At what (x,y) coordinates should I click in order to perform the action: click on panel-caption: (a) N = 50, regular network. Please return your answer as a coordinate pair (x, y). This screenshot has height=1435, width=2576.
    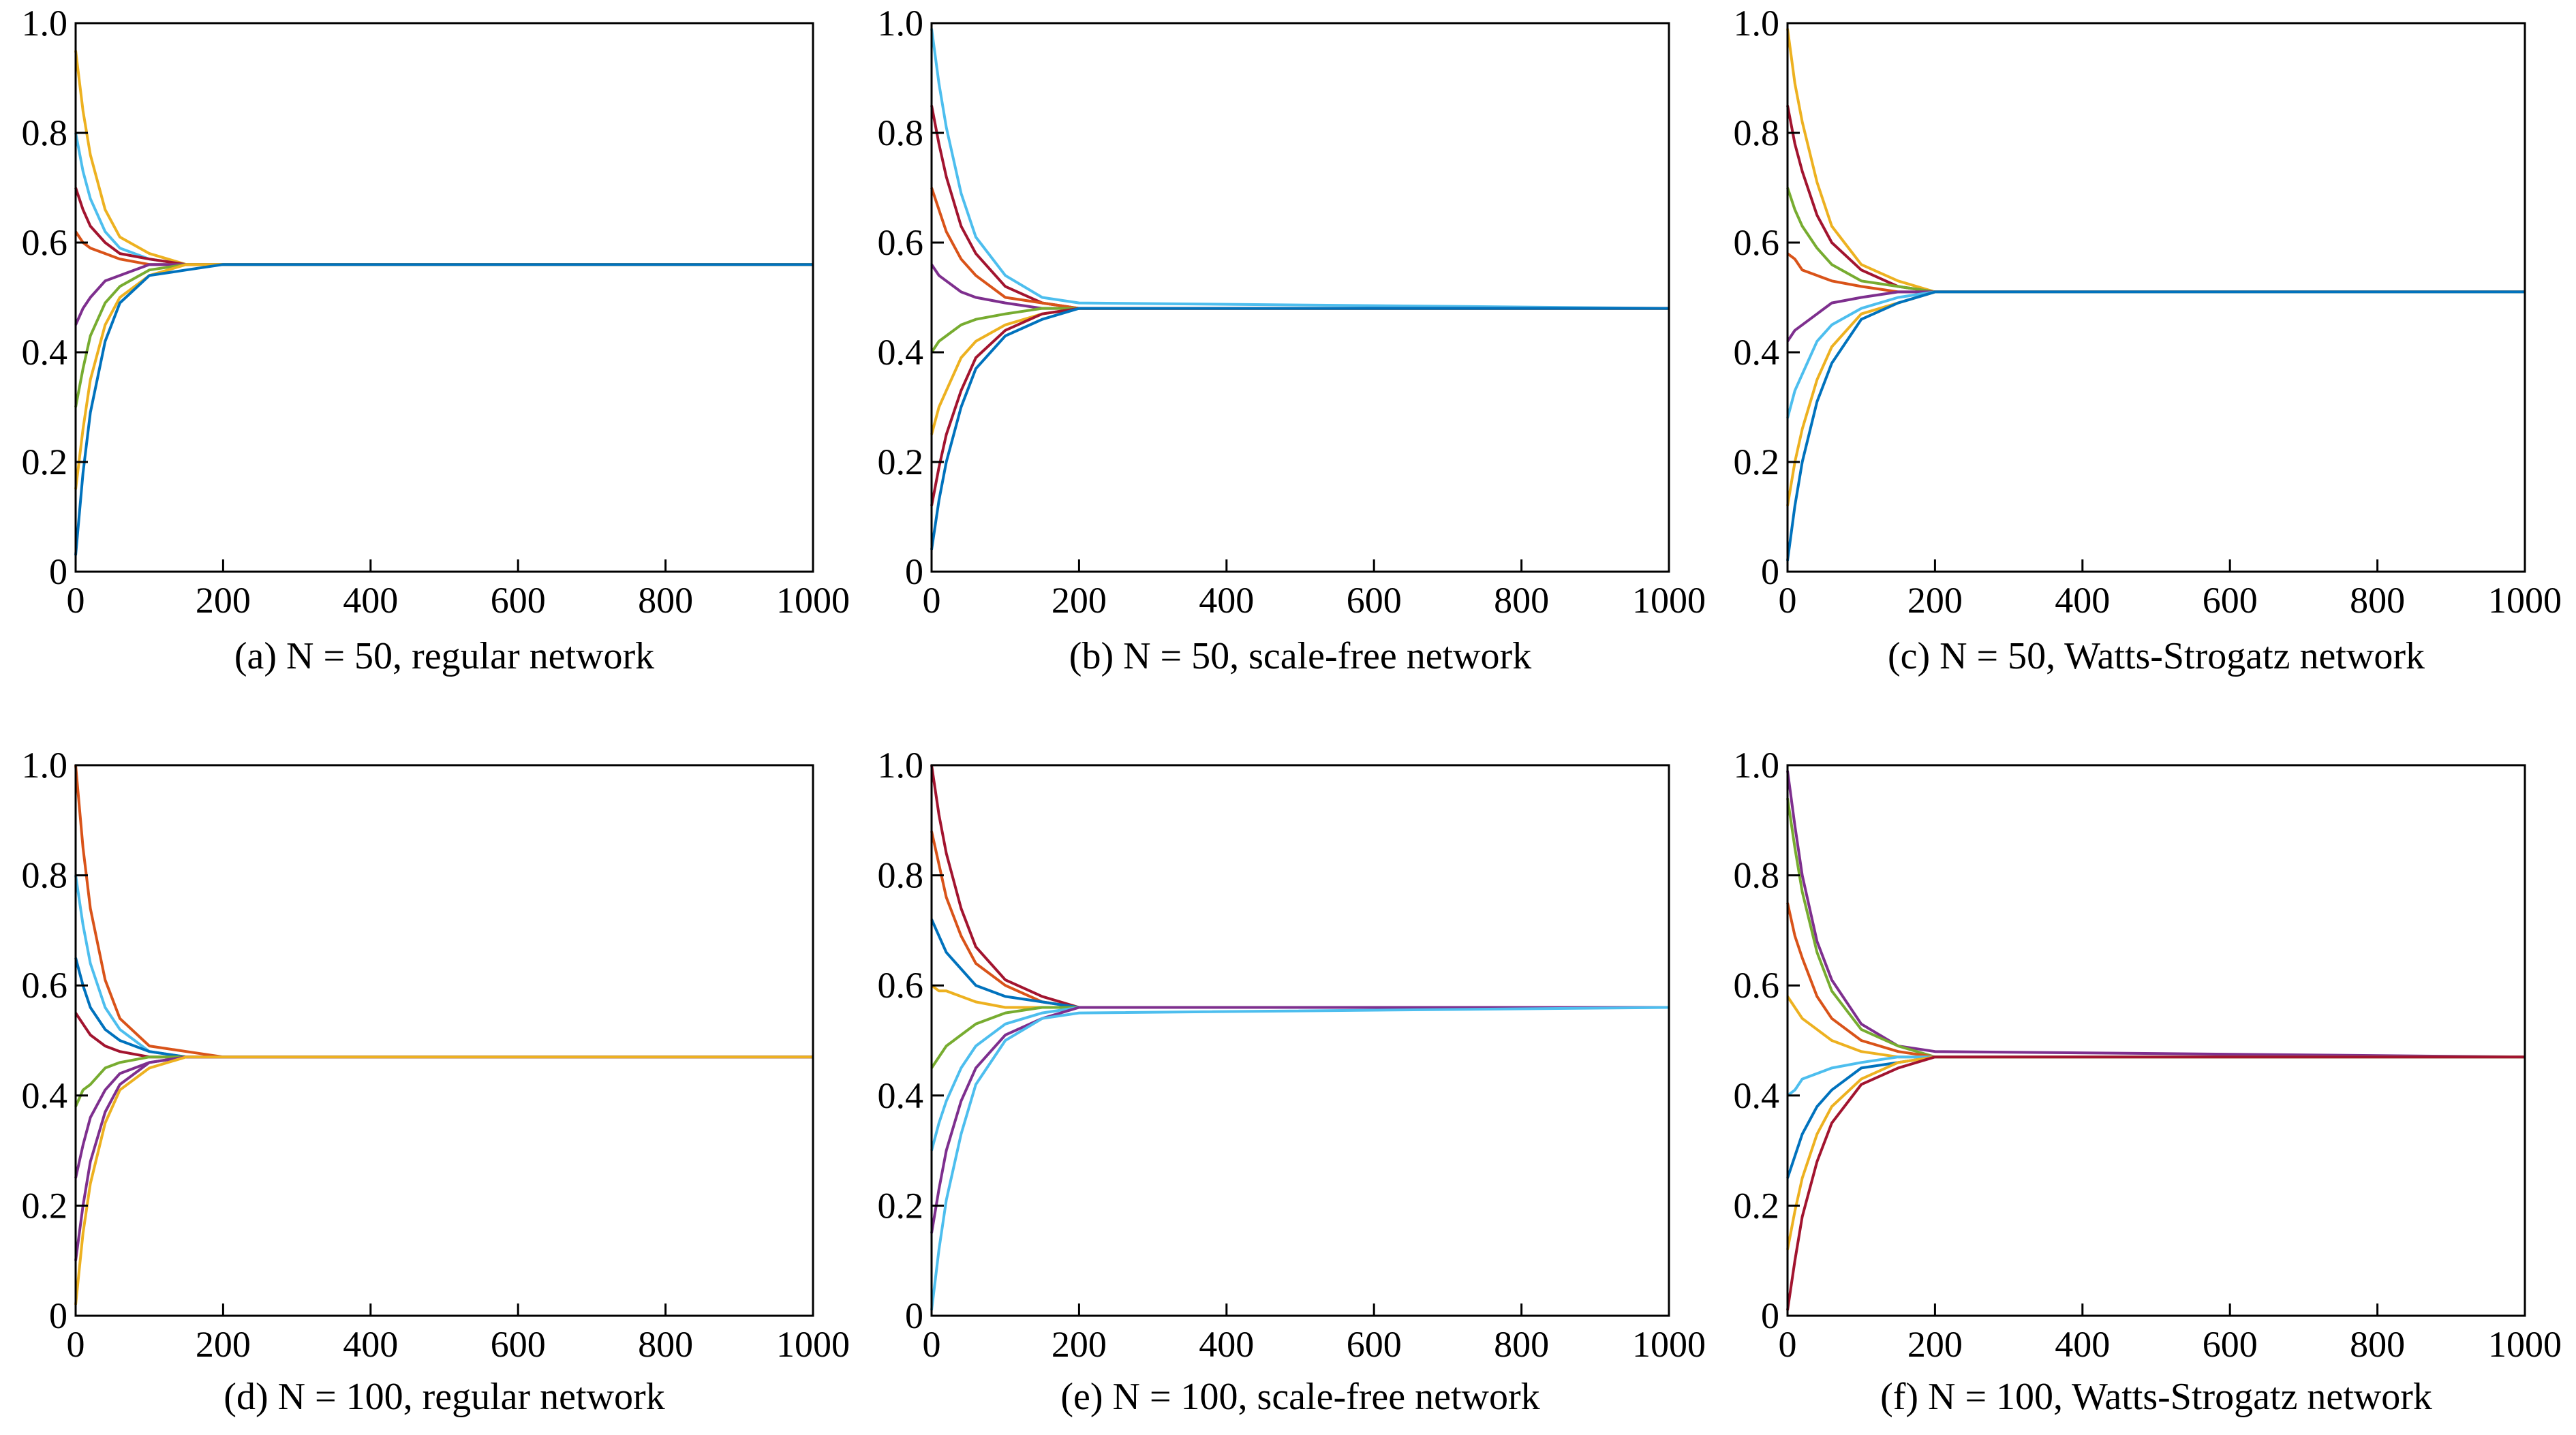
    Looking at the image, I should click on (444, 656).